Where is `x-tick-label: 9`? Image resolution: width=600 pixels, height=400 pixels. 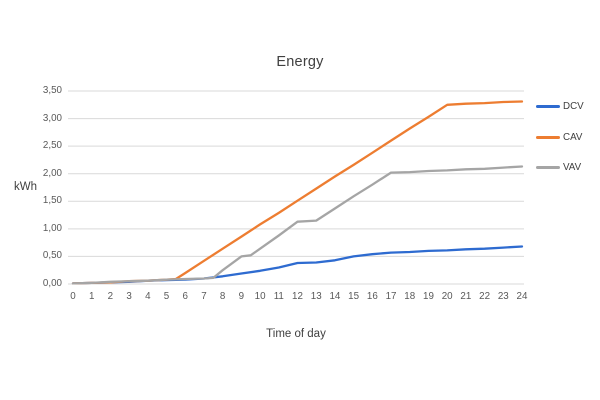 x-tick-label: 9 is located at coordinates (241, 296).